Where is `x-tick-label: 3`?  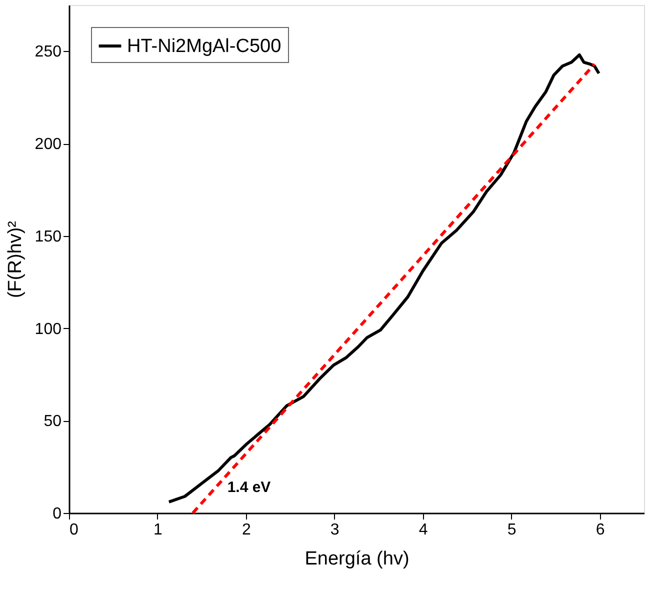
x-tick-label: 3 is located at coordinates (335, 530).